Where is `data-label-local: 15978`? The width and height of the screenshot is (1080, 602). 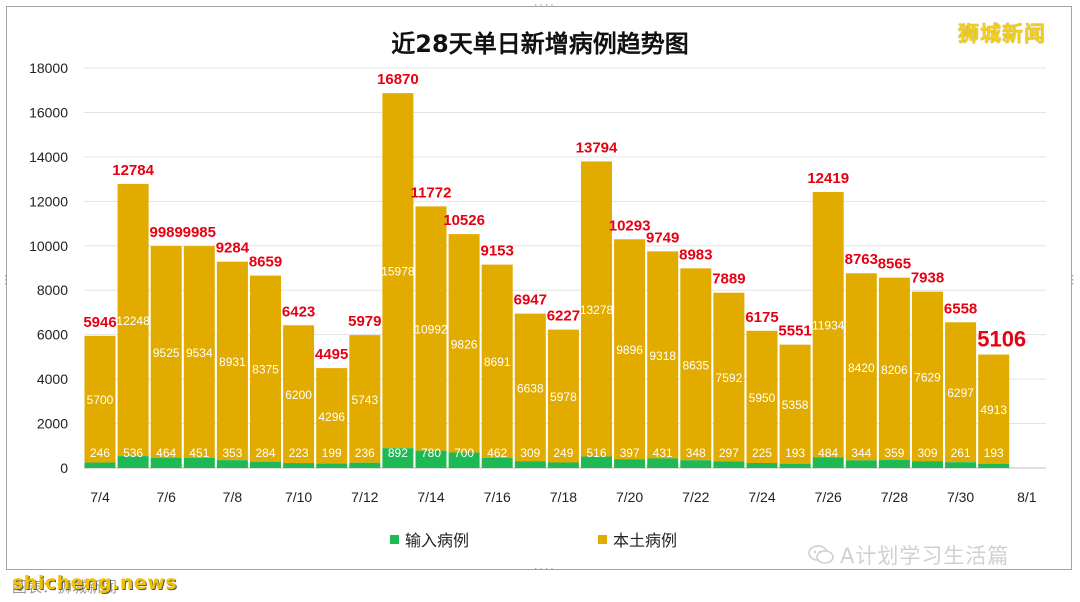 data-label-local: 15978 is located at coordinates (398, 272).